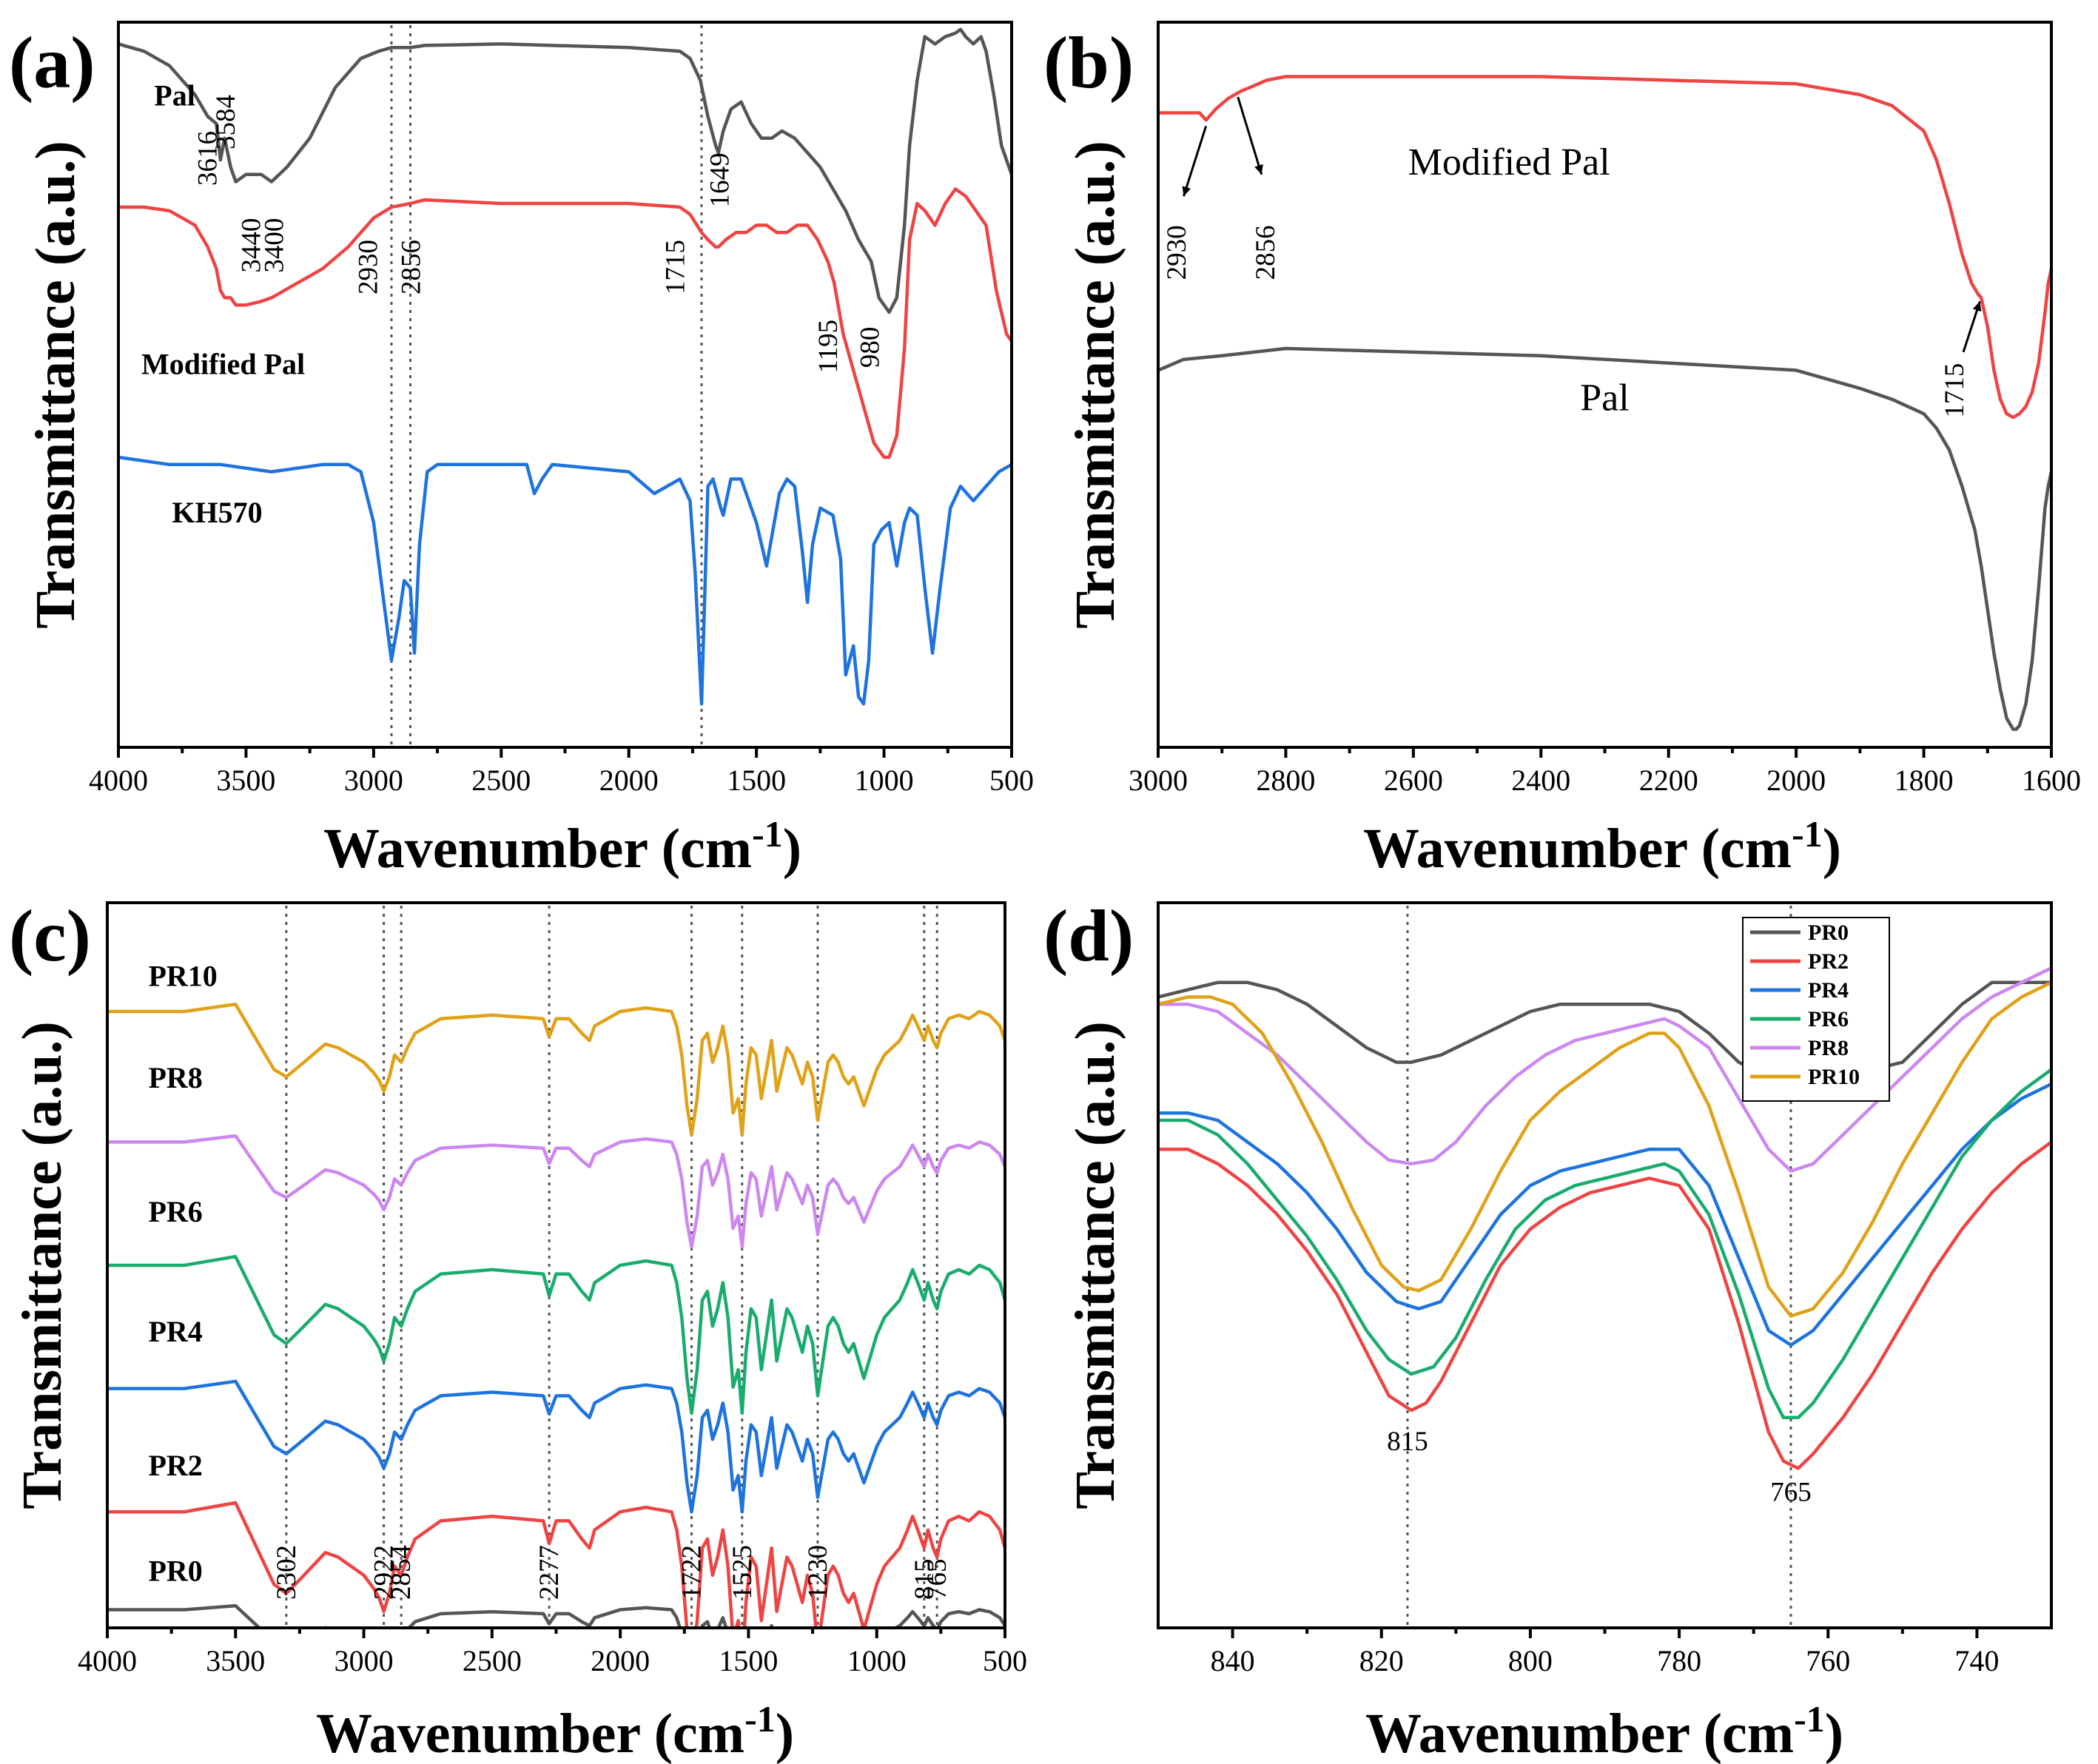 This screenshot has height=1764, width=2098. What do you see at coordinates (1828, 1048) in the screenshot?
I see `legend-label: PR8` at bounding box center [1828, 1048].